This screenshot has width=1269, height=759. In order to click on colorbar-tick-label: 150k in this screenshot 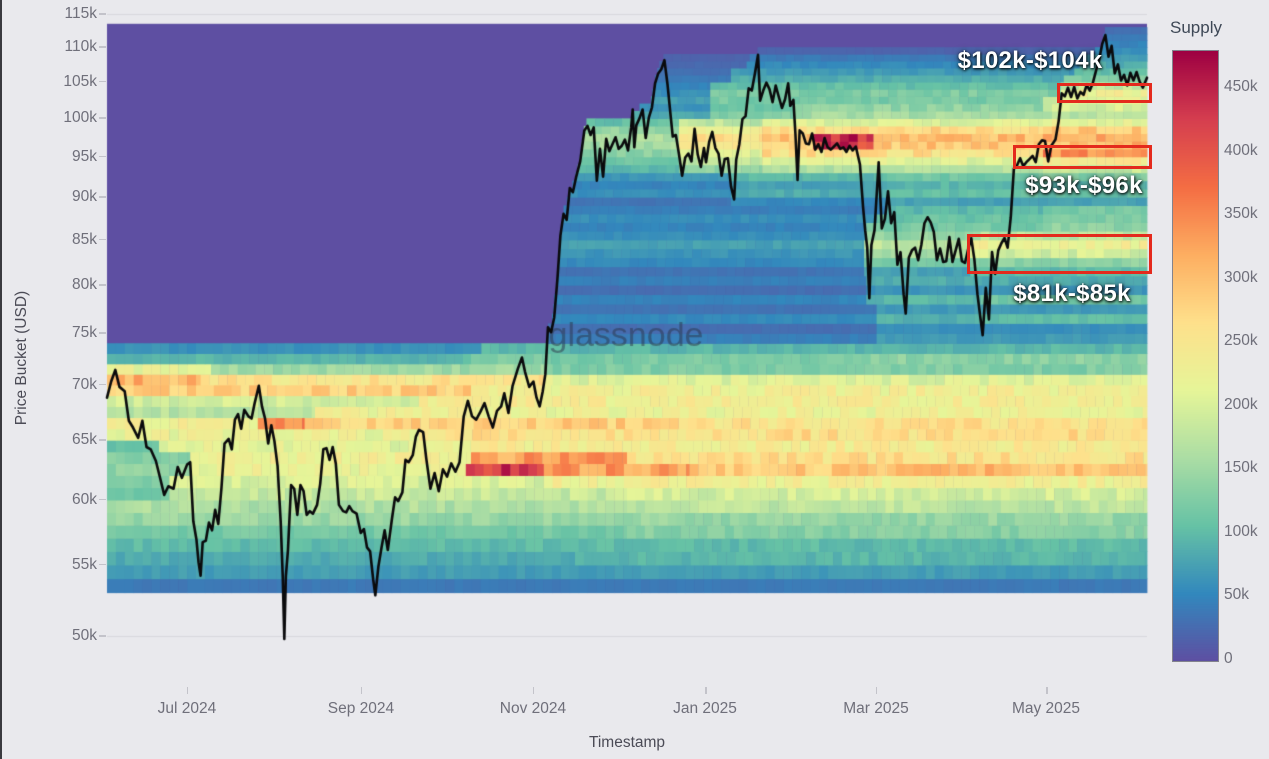, I will do `click(1241, 468)`.